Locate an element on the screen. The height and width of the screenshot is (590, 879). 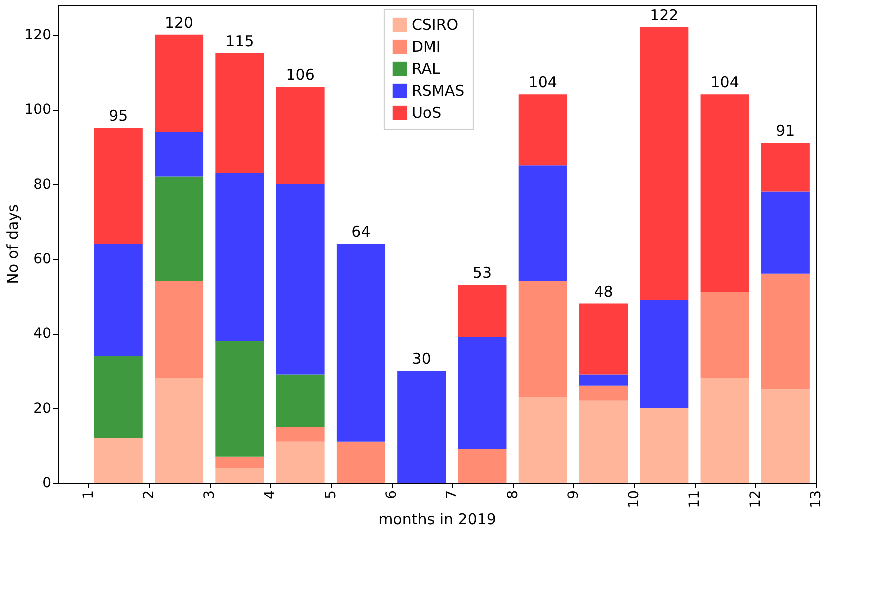
total-label: 91 is located at coordinates (786, 131).